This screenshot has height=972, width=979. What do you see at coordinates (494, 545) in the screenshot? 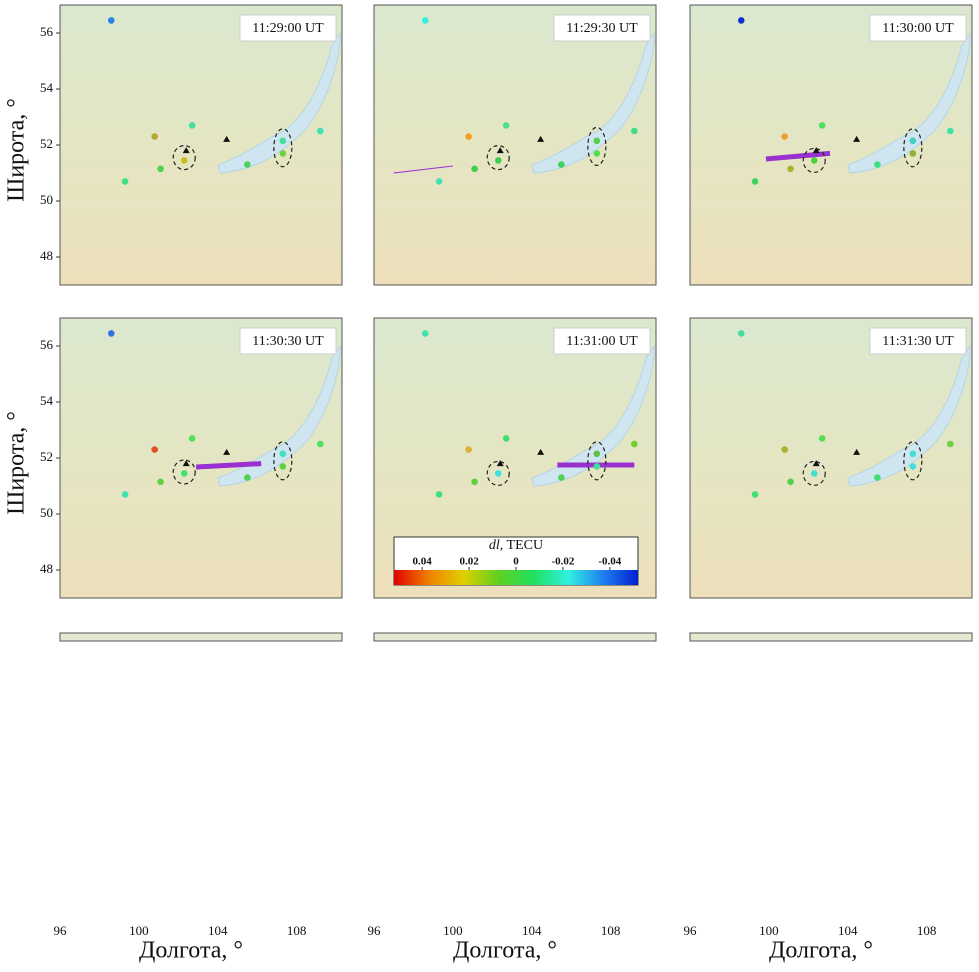
I see `colorbar-symbol: dl` at bounding box center [494, 545].